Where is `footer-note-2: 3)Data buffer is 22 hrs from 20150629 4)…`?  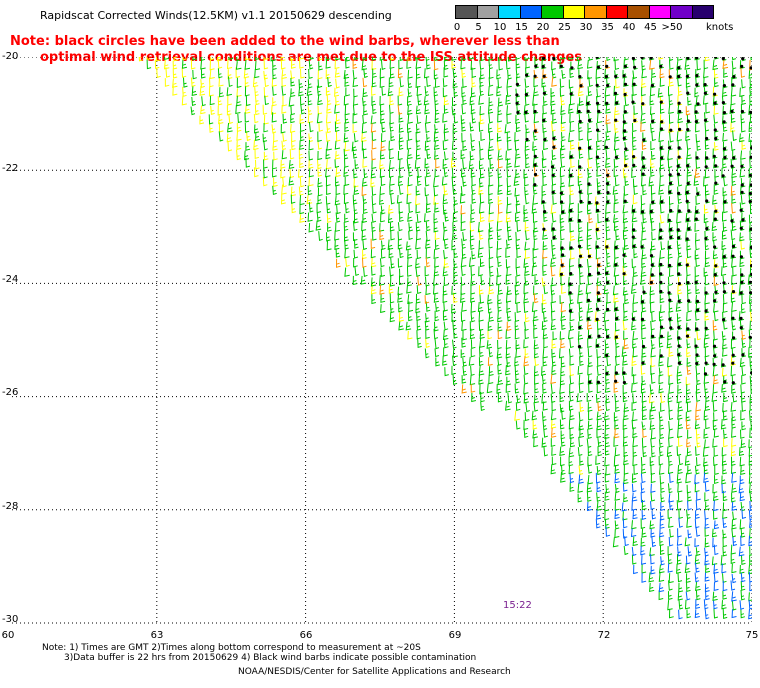 footer-note-2: 3)Data buffer is 22 hrs from 20150629 4)… is located at coordinates (270, 658).